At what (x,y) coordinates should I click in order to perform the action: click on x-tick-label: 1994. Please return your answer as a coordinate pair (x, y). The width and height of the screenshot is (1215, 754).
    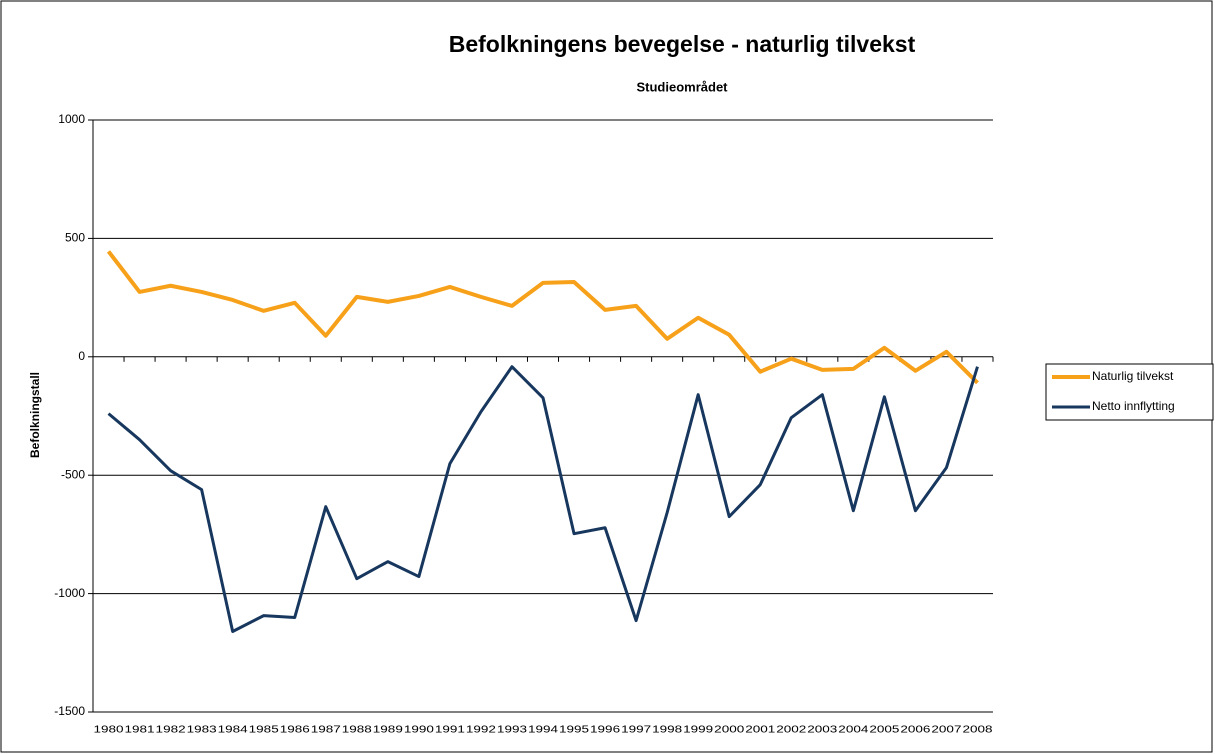
    Looking at the image, I should click on (543, 730).